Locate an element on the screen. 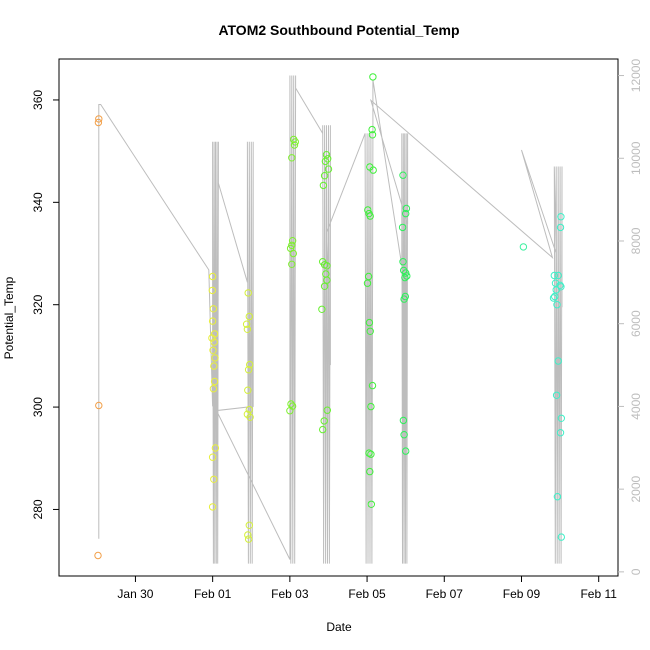 The height and width of the screenshot is (650, 650). secondary-y-tick-label: 10000 is located at coordinates (636, 158).